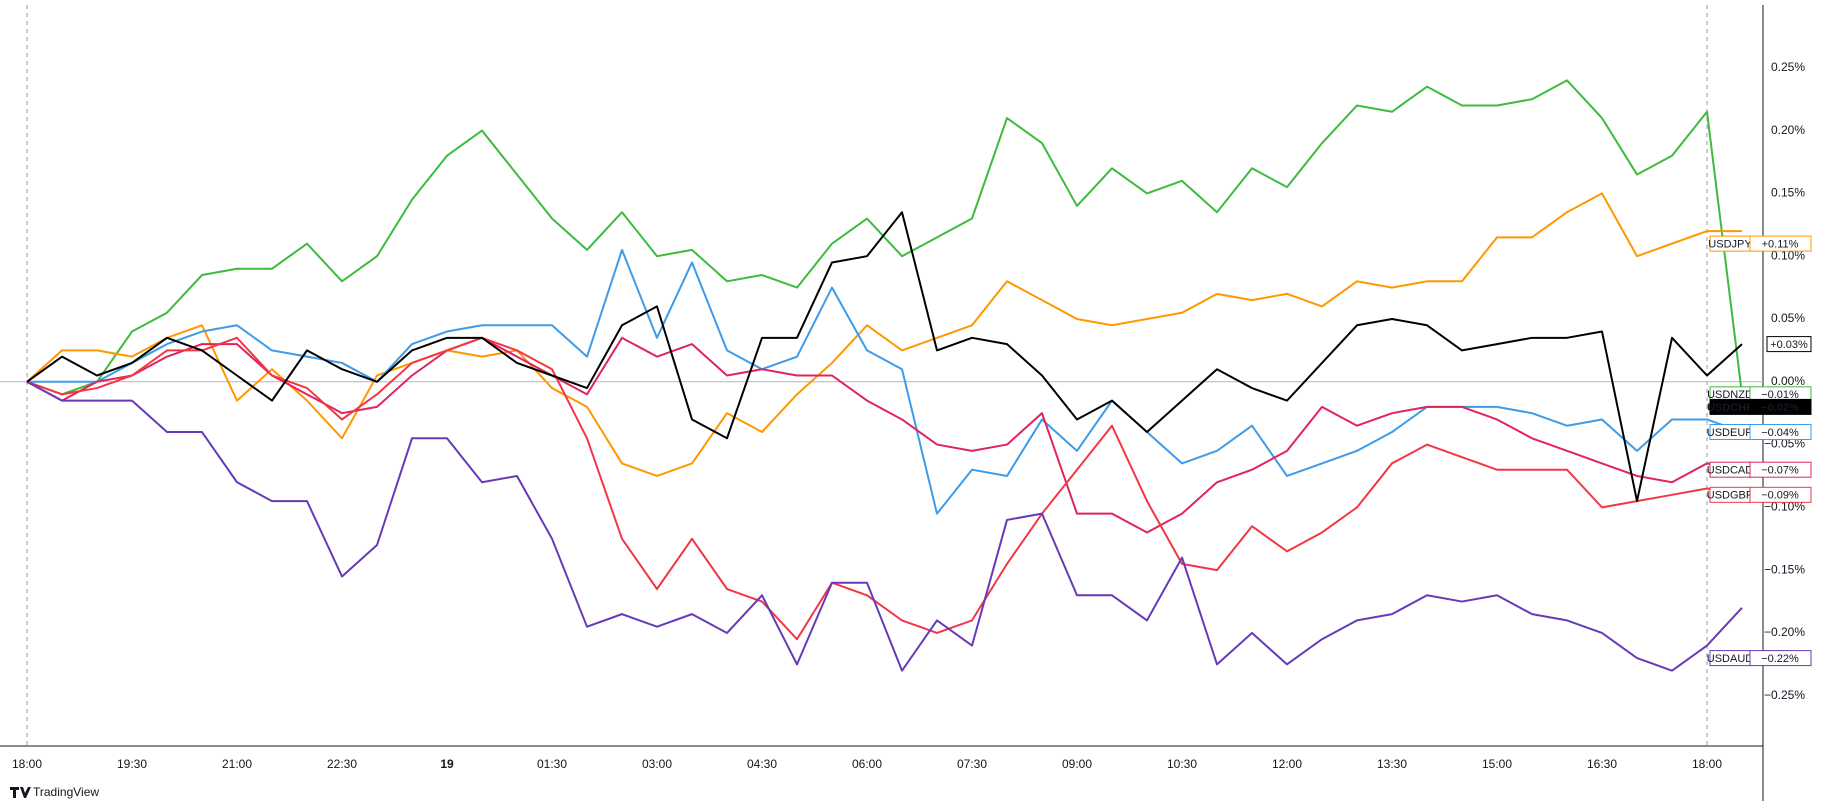 This screenshot has width=1826, height=801. Describe the element at coordinates (1784, 444) in the screenshot. I see `y-tick-label: −0.05%` at that location.